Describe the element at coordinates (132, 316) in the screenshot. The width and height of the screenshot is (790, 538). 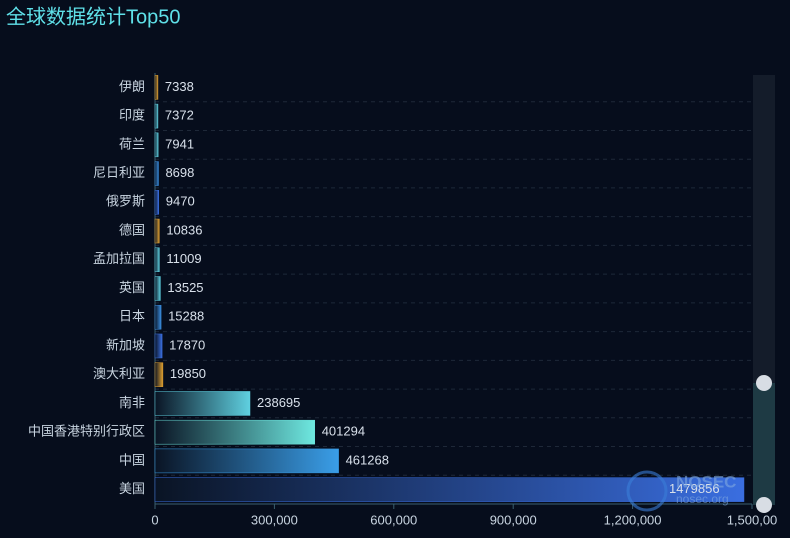
I see `y-tick-label: 日本` at that location.